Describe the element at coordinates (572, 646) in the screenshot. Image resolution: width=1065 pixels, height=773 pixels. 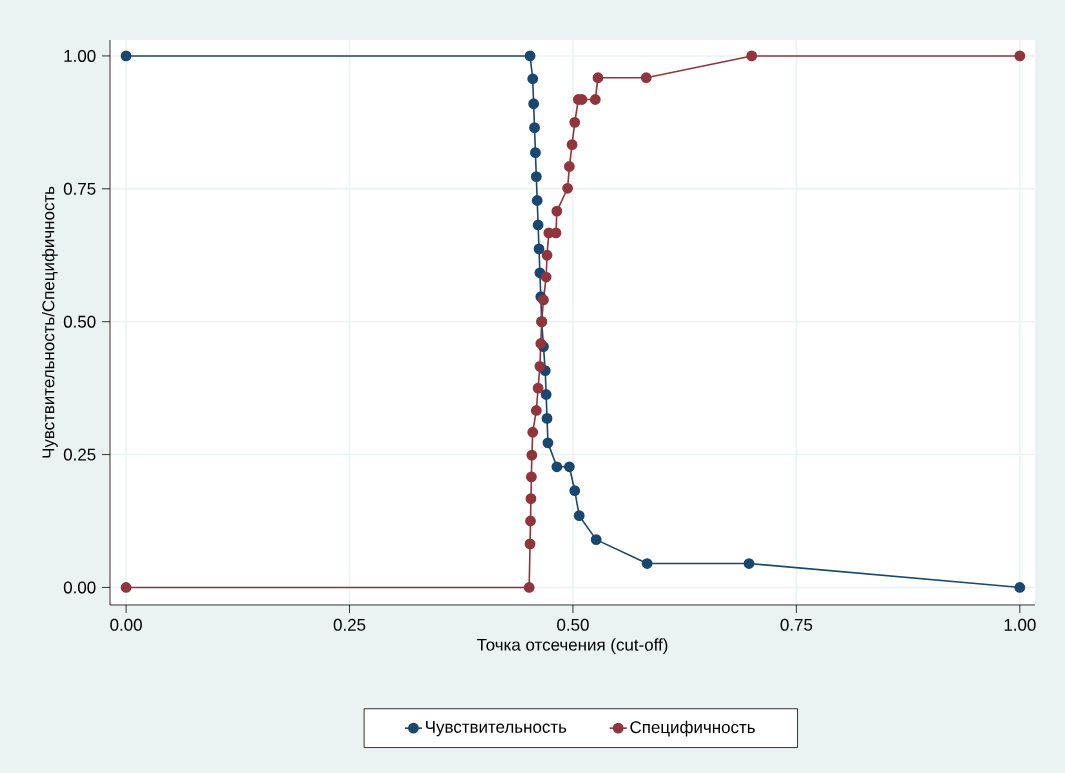
I see `x-axis-title: Точка отсечения (cut-off)` at that location.